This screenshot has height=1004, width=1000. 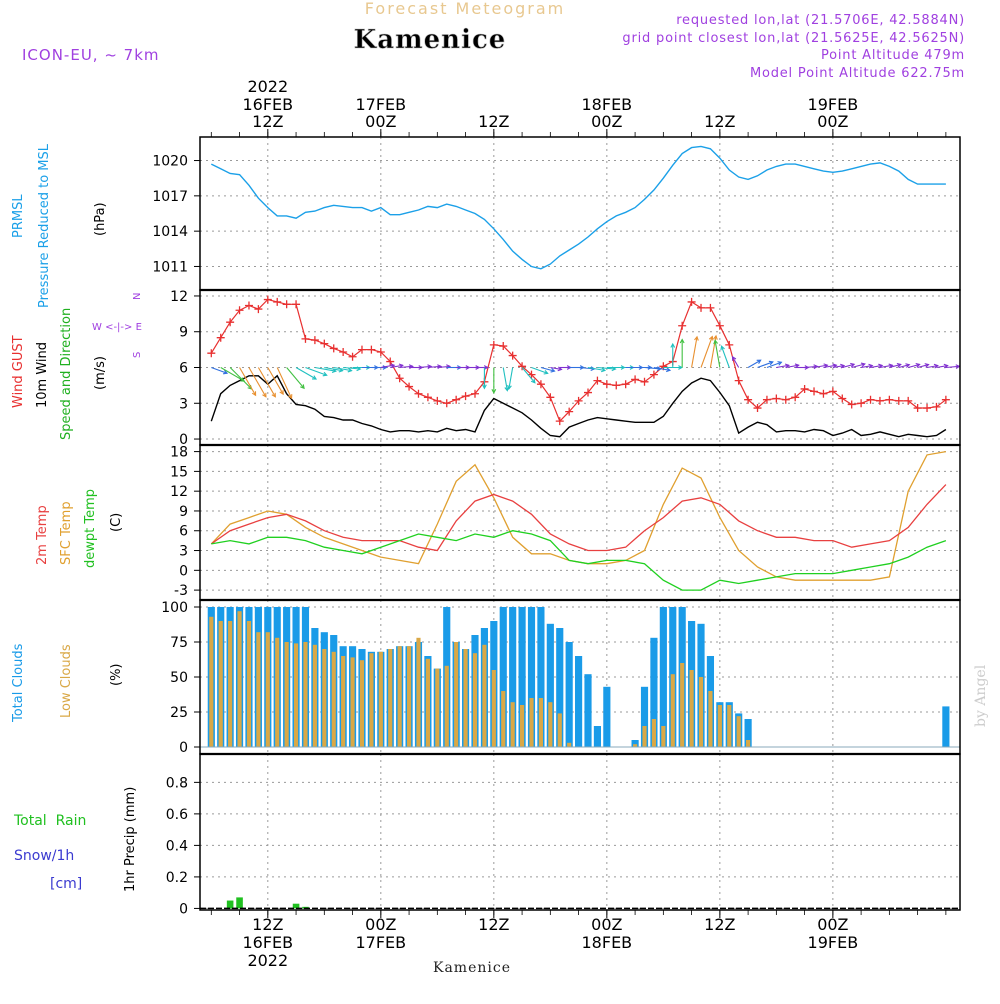 I want to click on app-title: Forecast Meteogram, so click(x=465, y=9).